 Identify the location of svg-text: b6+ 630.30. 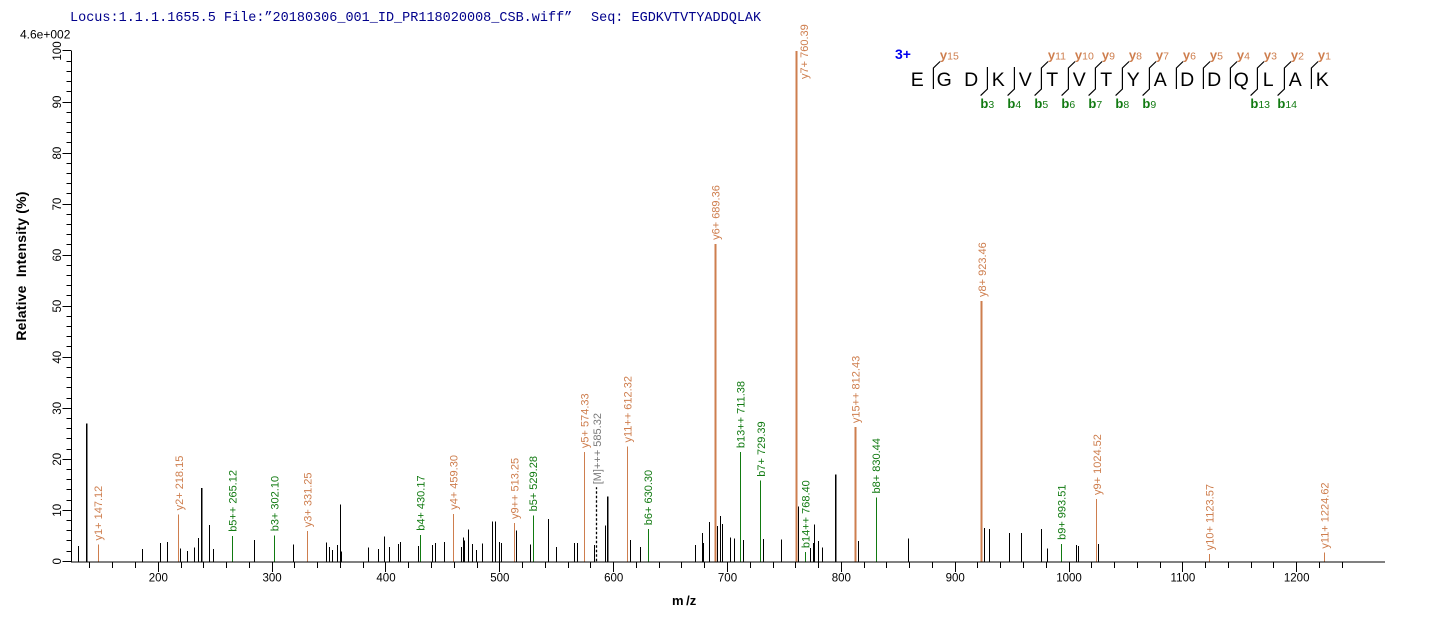
(649, 497).